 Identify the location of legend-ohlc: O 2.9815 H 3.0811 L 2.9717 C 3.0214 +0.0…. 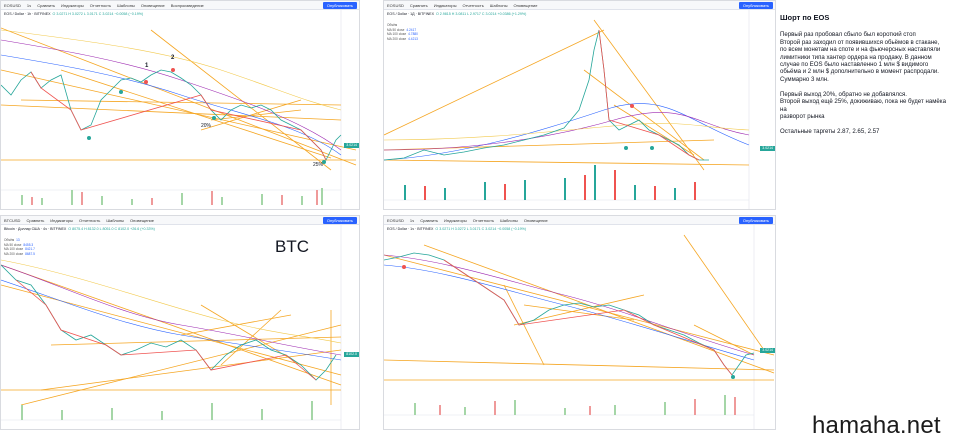
(481, 14).